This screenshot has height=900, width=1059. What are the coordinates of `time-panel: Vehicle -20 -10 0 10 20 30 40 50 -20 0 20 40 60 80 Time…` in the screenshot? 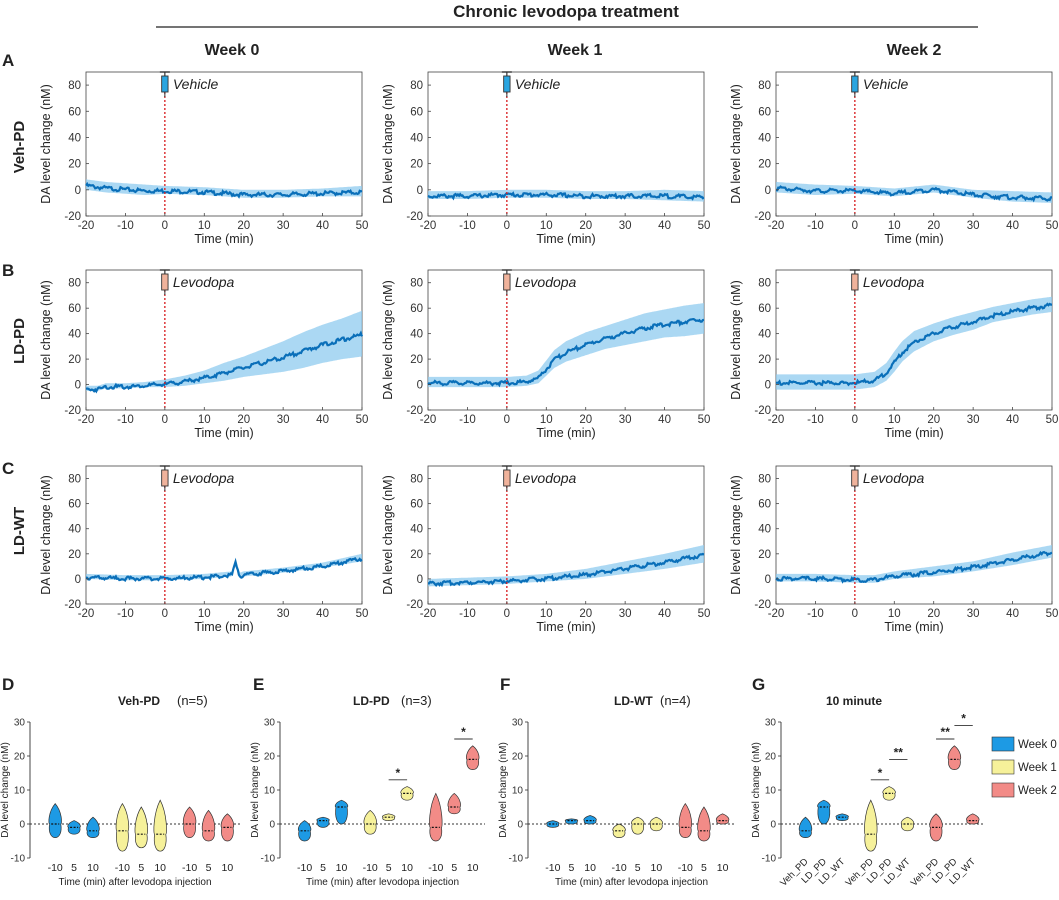 It's located at (893, 158).